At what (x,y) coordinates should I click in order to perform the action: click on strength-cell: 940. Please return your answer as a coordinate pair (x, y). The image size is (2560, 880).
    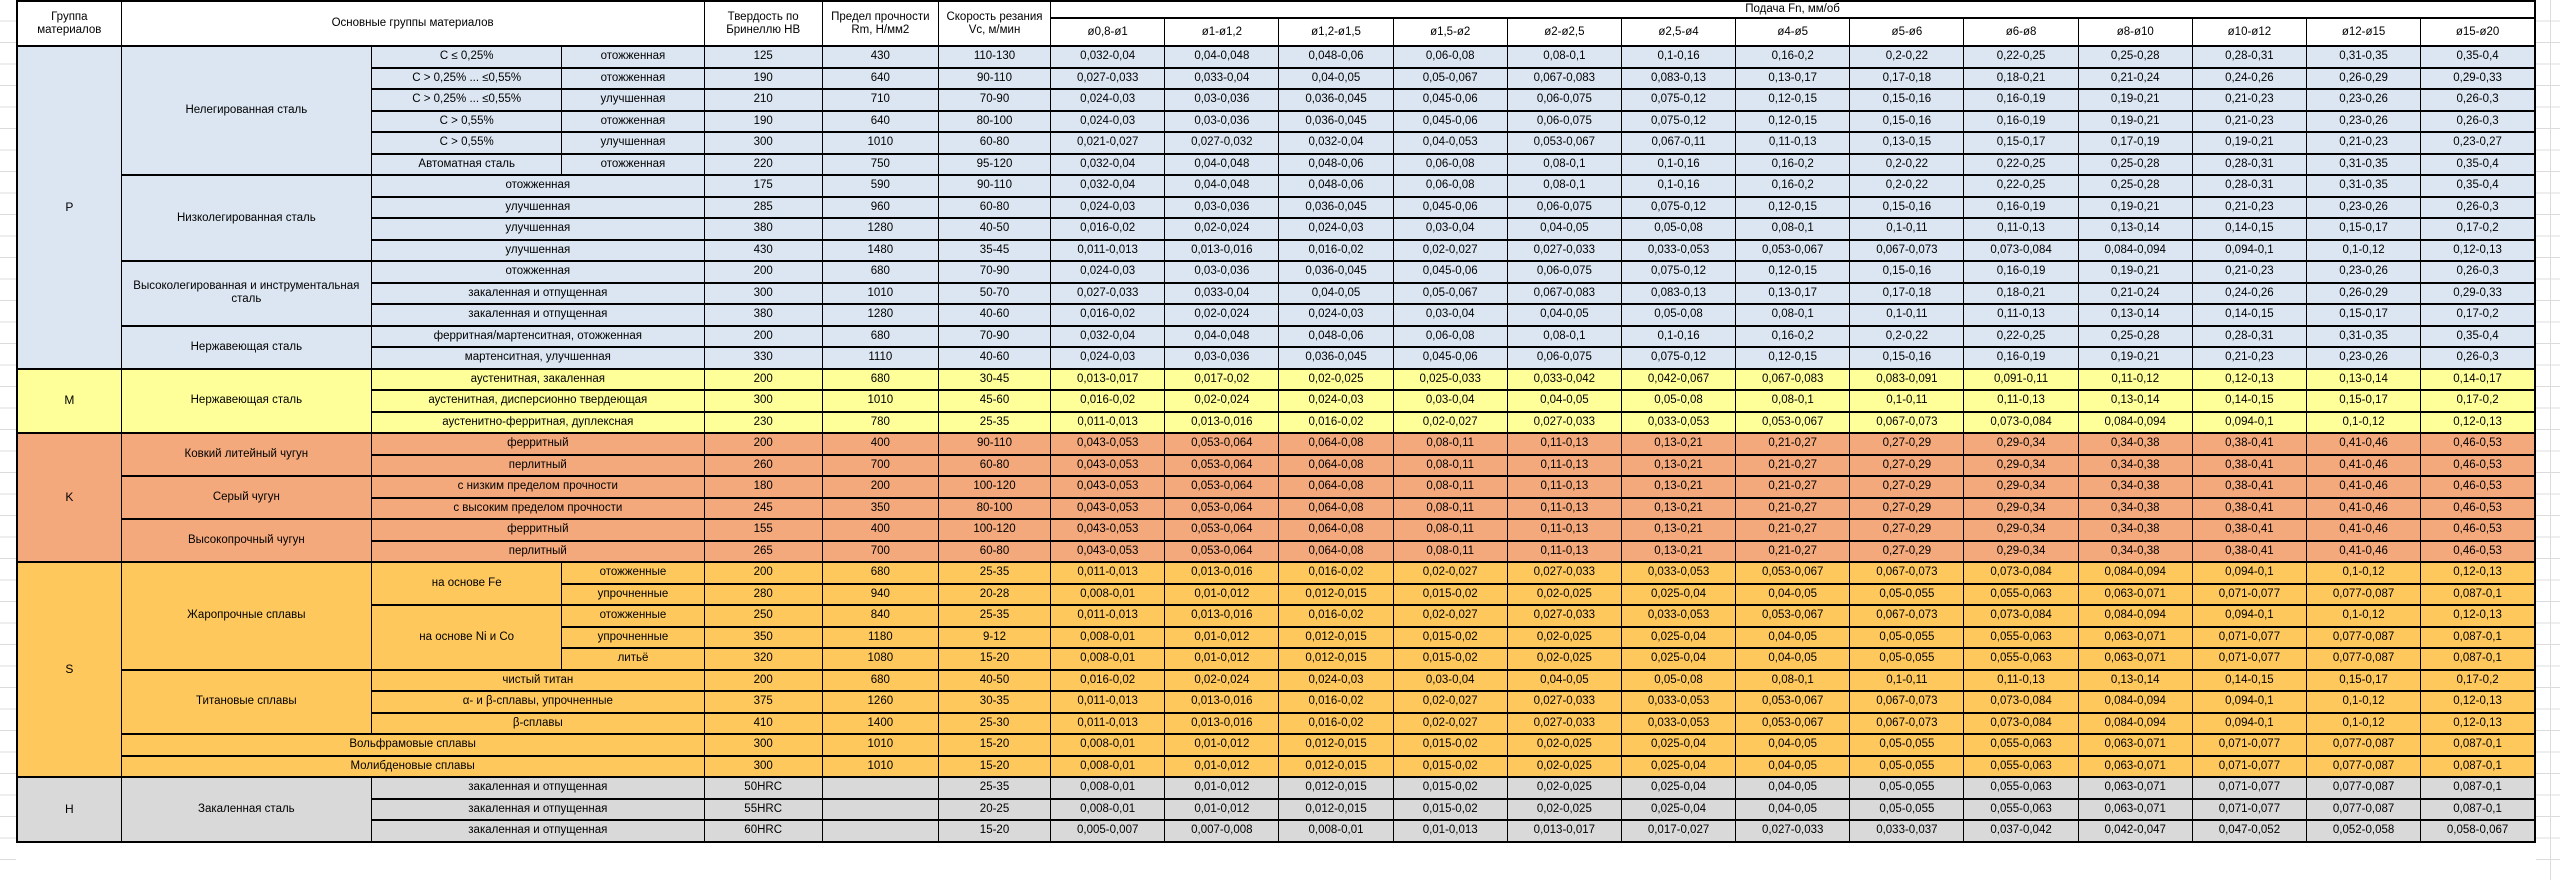
    Looking at the image, I should click on (880, 594).